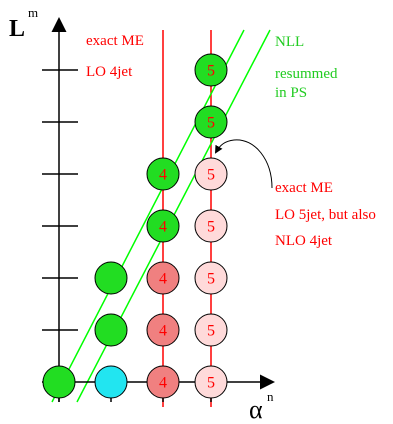 The image size is (393, 424). Describe the element at coordinates (325, 215) in the screenshot. I see `arrow-note-lo-5jet: LO 5jet, but also` at that location.